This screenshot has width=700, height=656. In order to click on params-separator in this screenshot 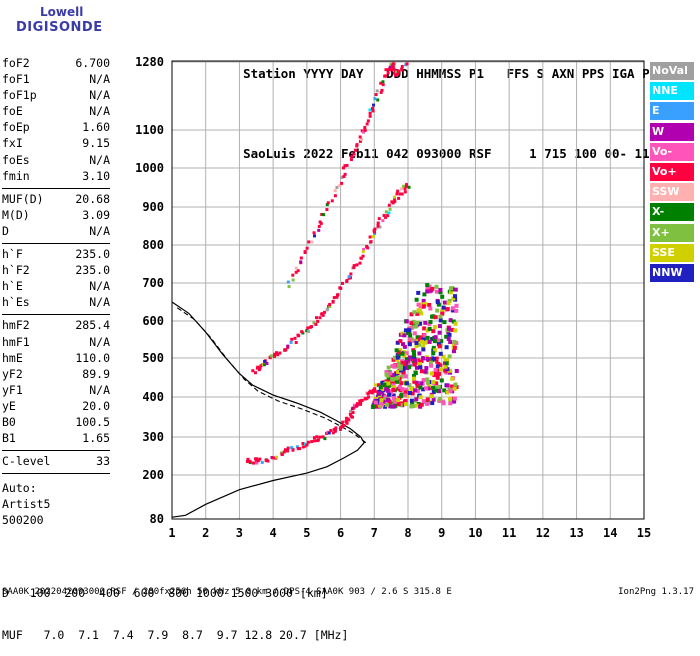, I will do `click(56, 315)`.